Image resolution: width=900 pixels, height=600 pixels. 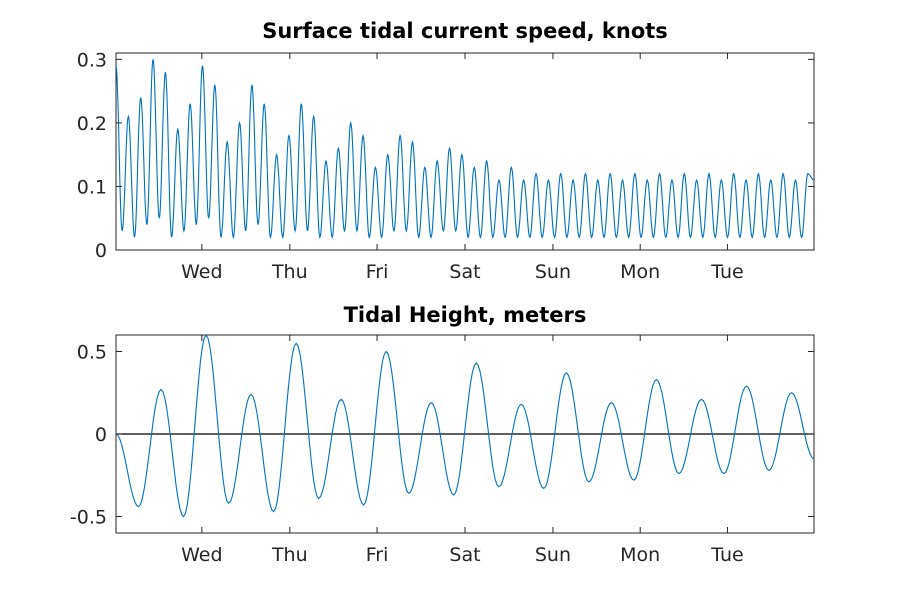 What do you see at coordinates (88, 518) in the screenshot?
I see `y-tick-label: -0.5` at bounding box center [88, 518].